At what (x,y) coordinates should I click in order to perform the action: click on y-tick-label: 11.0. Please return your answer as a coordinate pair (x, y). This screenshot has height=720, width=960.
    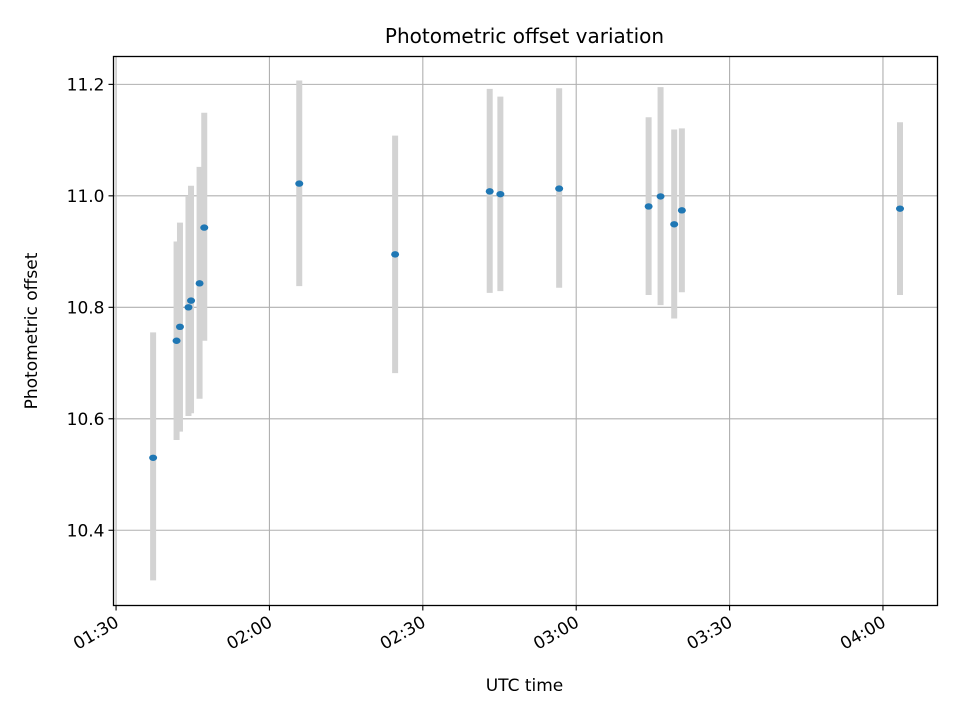
    Looking at the image, I should click on (86, 197).